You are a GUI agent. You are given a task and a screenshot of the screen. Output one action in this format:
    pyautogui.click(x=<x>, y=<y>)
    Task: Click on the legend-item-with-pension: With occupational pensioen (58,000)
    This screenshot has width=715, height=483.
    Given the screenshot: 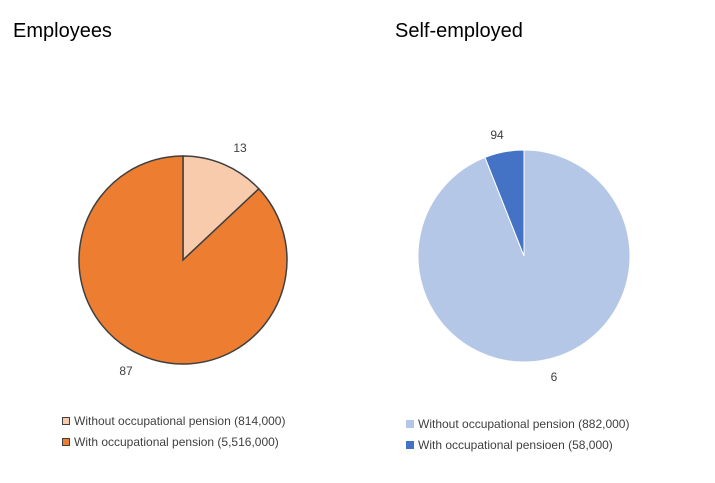 What is the action you would take?
    pyautogui.click(x=517, y=444)
    